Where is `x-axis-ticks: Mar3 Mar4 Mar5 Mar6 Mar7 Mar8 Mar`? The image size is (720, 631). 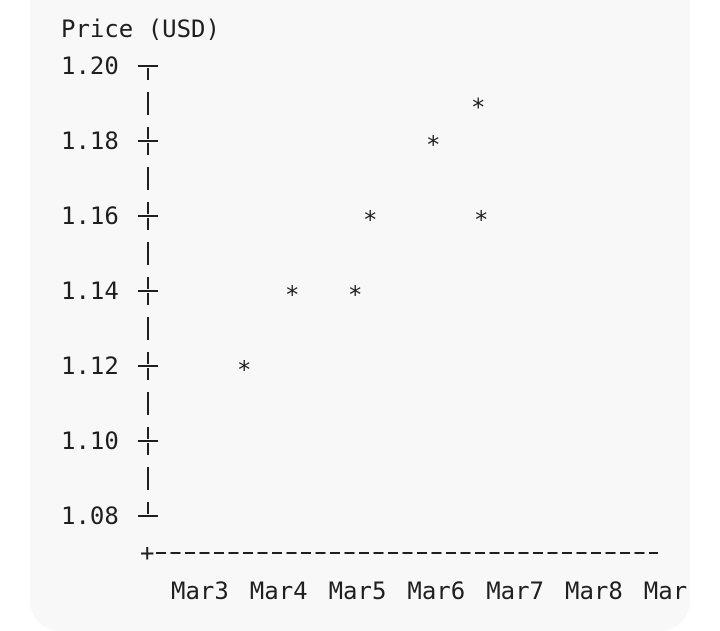
x-axis-ticks: Mar3 Mar4 Mar5 Mar6 Mar7 Mar8 Mar is located at coordinates (429, 591).